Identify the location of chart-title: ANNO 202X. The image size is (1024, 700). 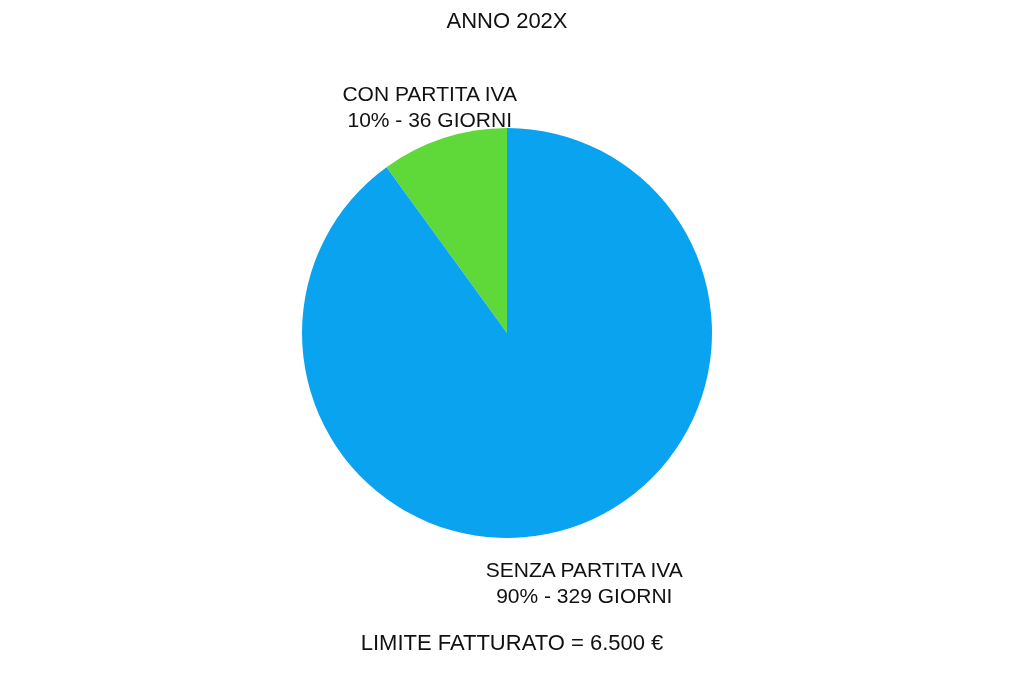
(507, 20).